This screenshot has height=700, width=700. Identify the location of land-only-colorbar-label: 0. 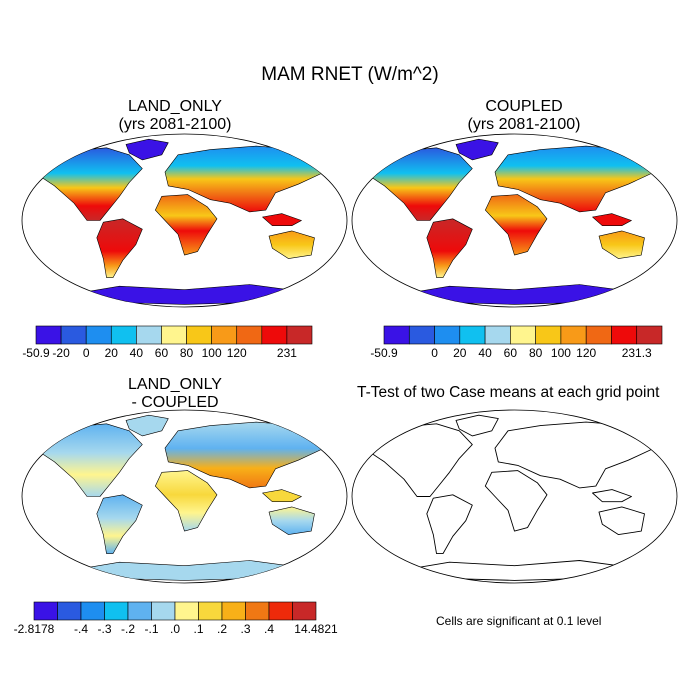
(86, 353).